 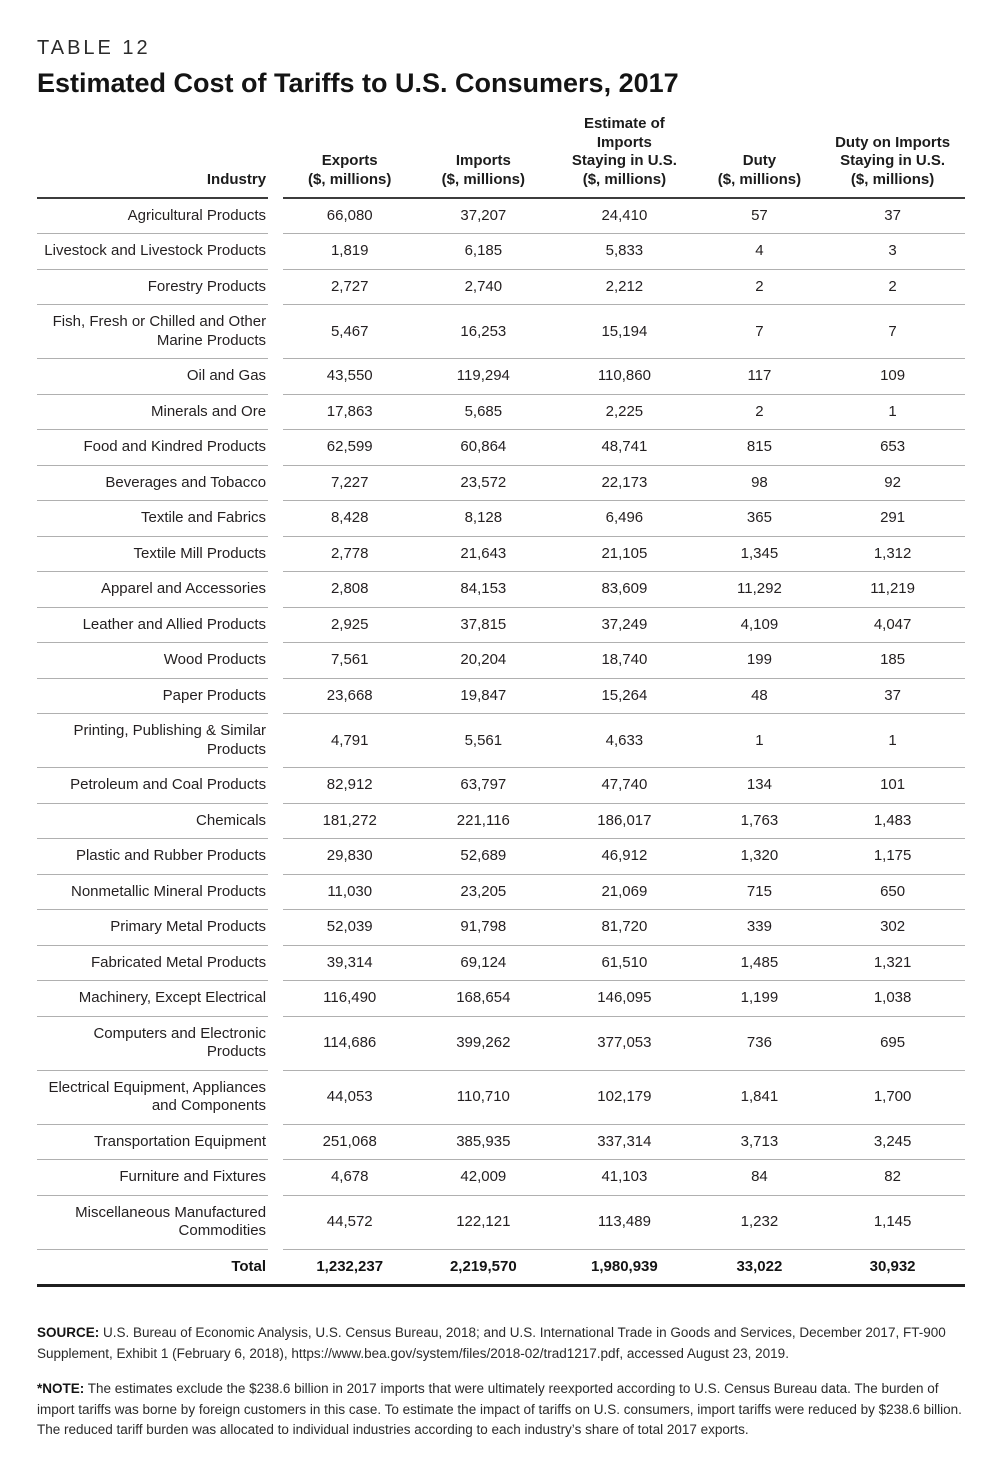 I want to click on value-cell: 385,935, so click(x=483, y=1141).